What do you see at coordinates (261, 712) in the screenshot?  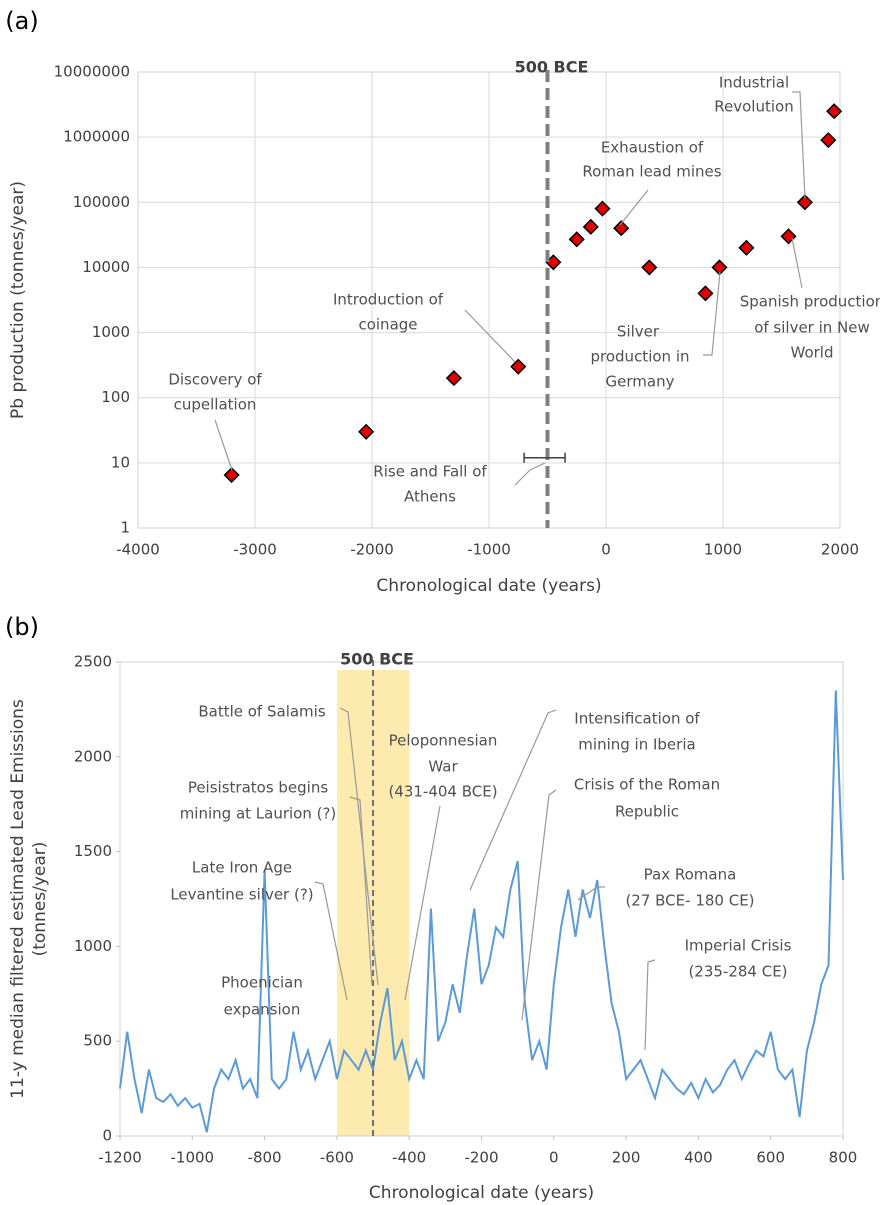 I see `annotation: Battle of Salamis` at bounding box center [261, 712].